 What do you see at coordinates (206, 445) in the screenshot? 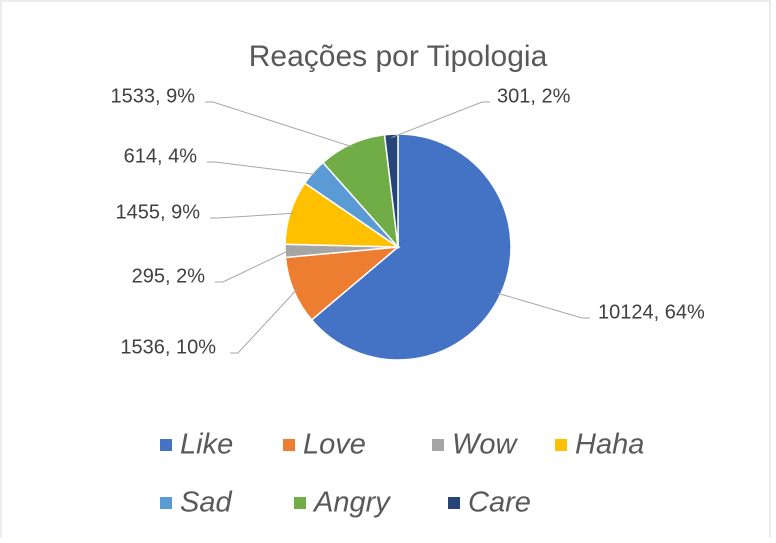
I see `legend-label: Like` at bounding box center [206, 445].